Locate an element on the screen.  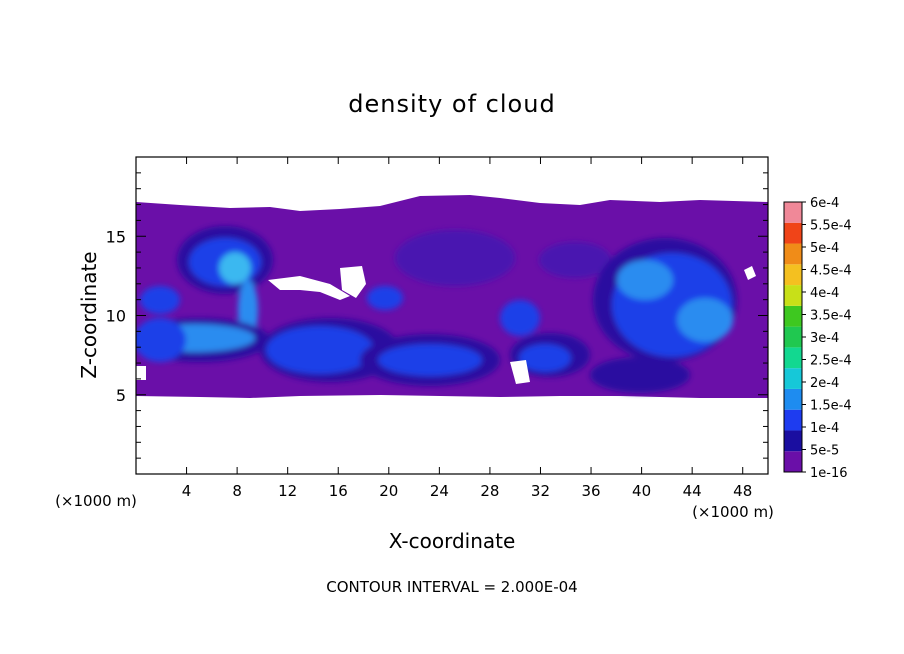
x-tick-label: 28 is located at coordinates (489, 491).